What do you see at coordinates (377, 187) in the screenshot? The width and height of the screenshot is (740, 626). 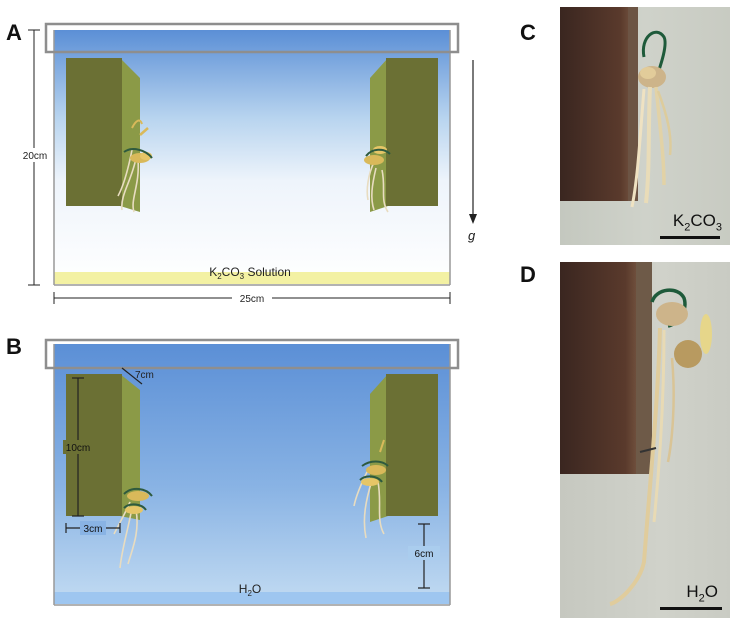 I see `seedlings-a-right` at bounding box center [377, 187].